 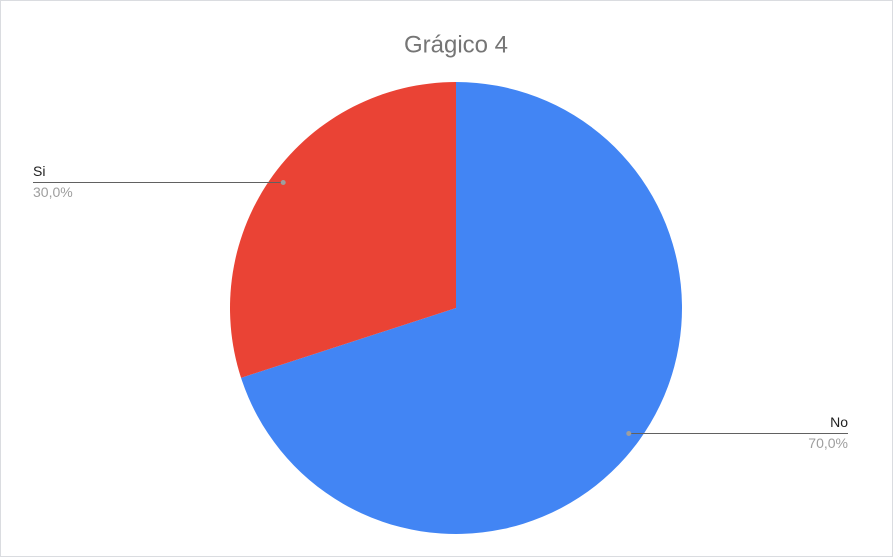 What do you see at coordinates (39, 171) in the screenshot?
I see `slice-label: Si` at bounding box center [39, 171].